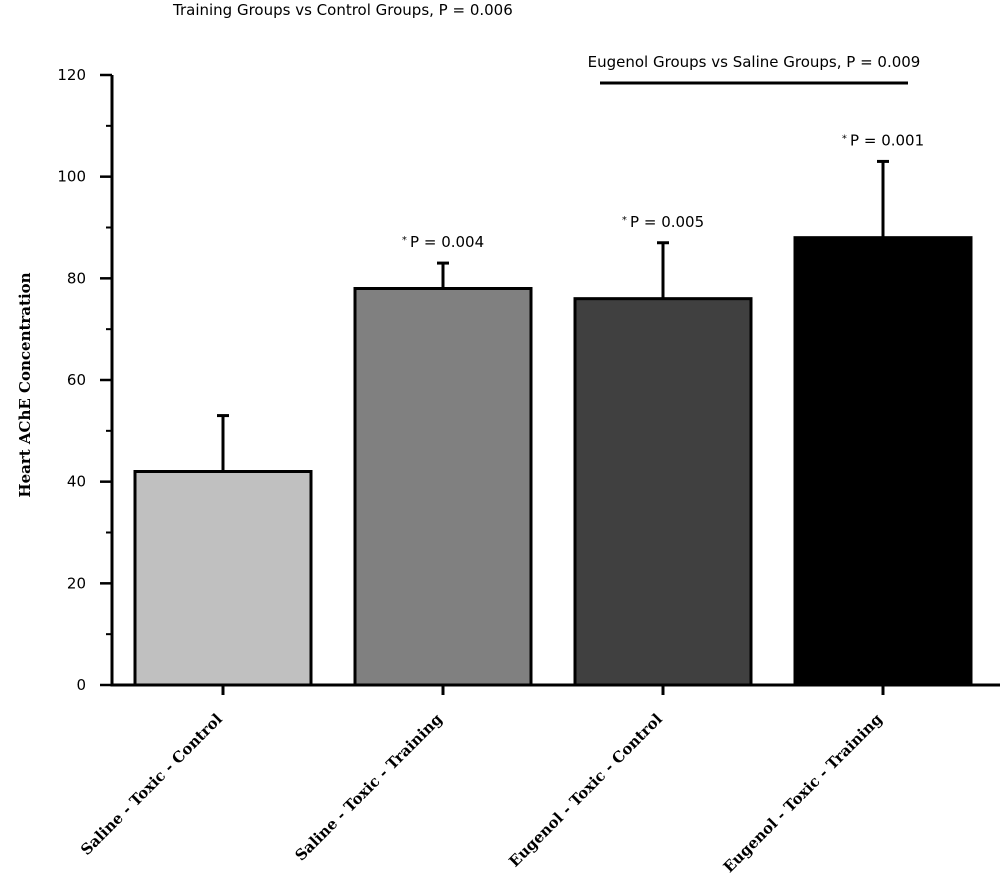 This screenshot has width=1000, height=878. What do you see at coordinates (76, 278) in the screenshot?
I see `y-tick-label: 80` at bounding box center [76, 278].